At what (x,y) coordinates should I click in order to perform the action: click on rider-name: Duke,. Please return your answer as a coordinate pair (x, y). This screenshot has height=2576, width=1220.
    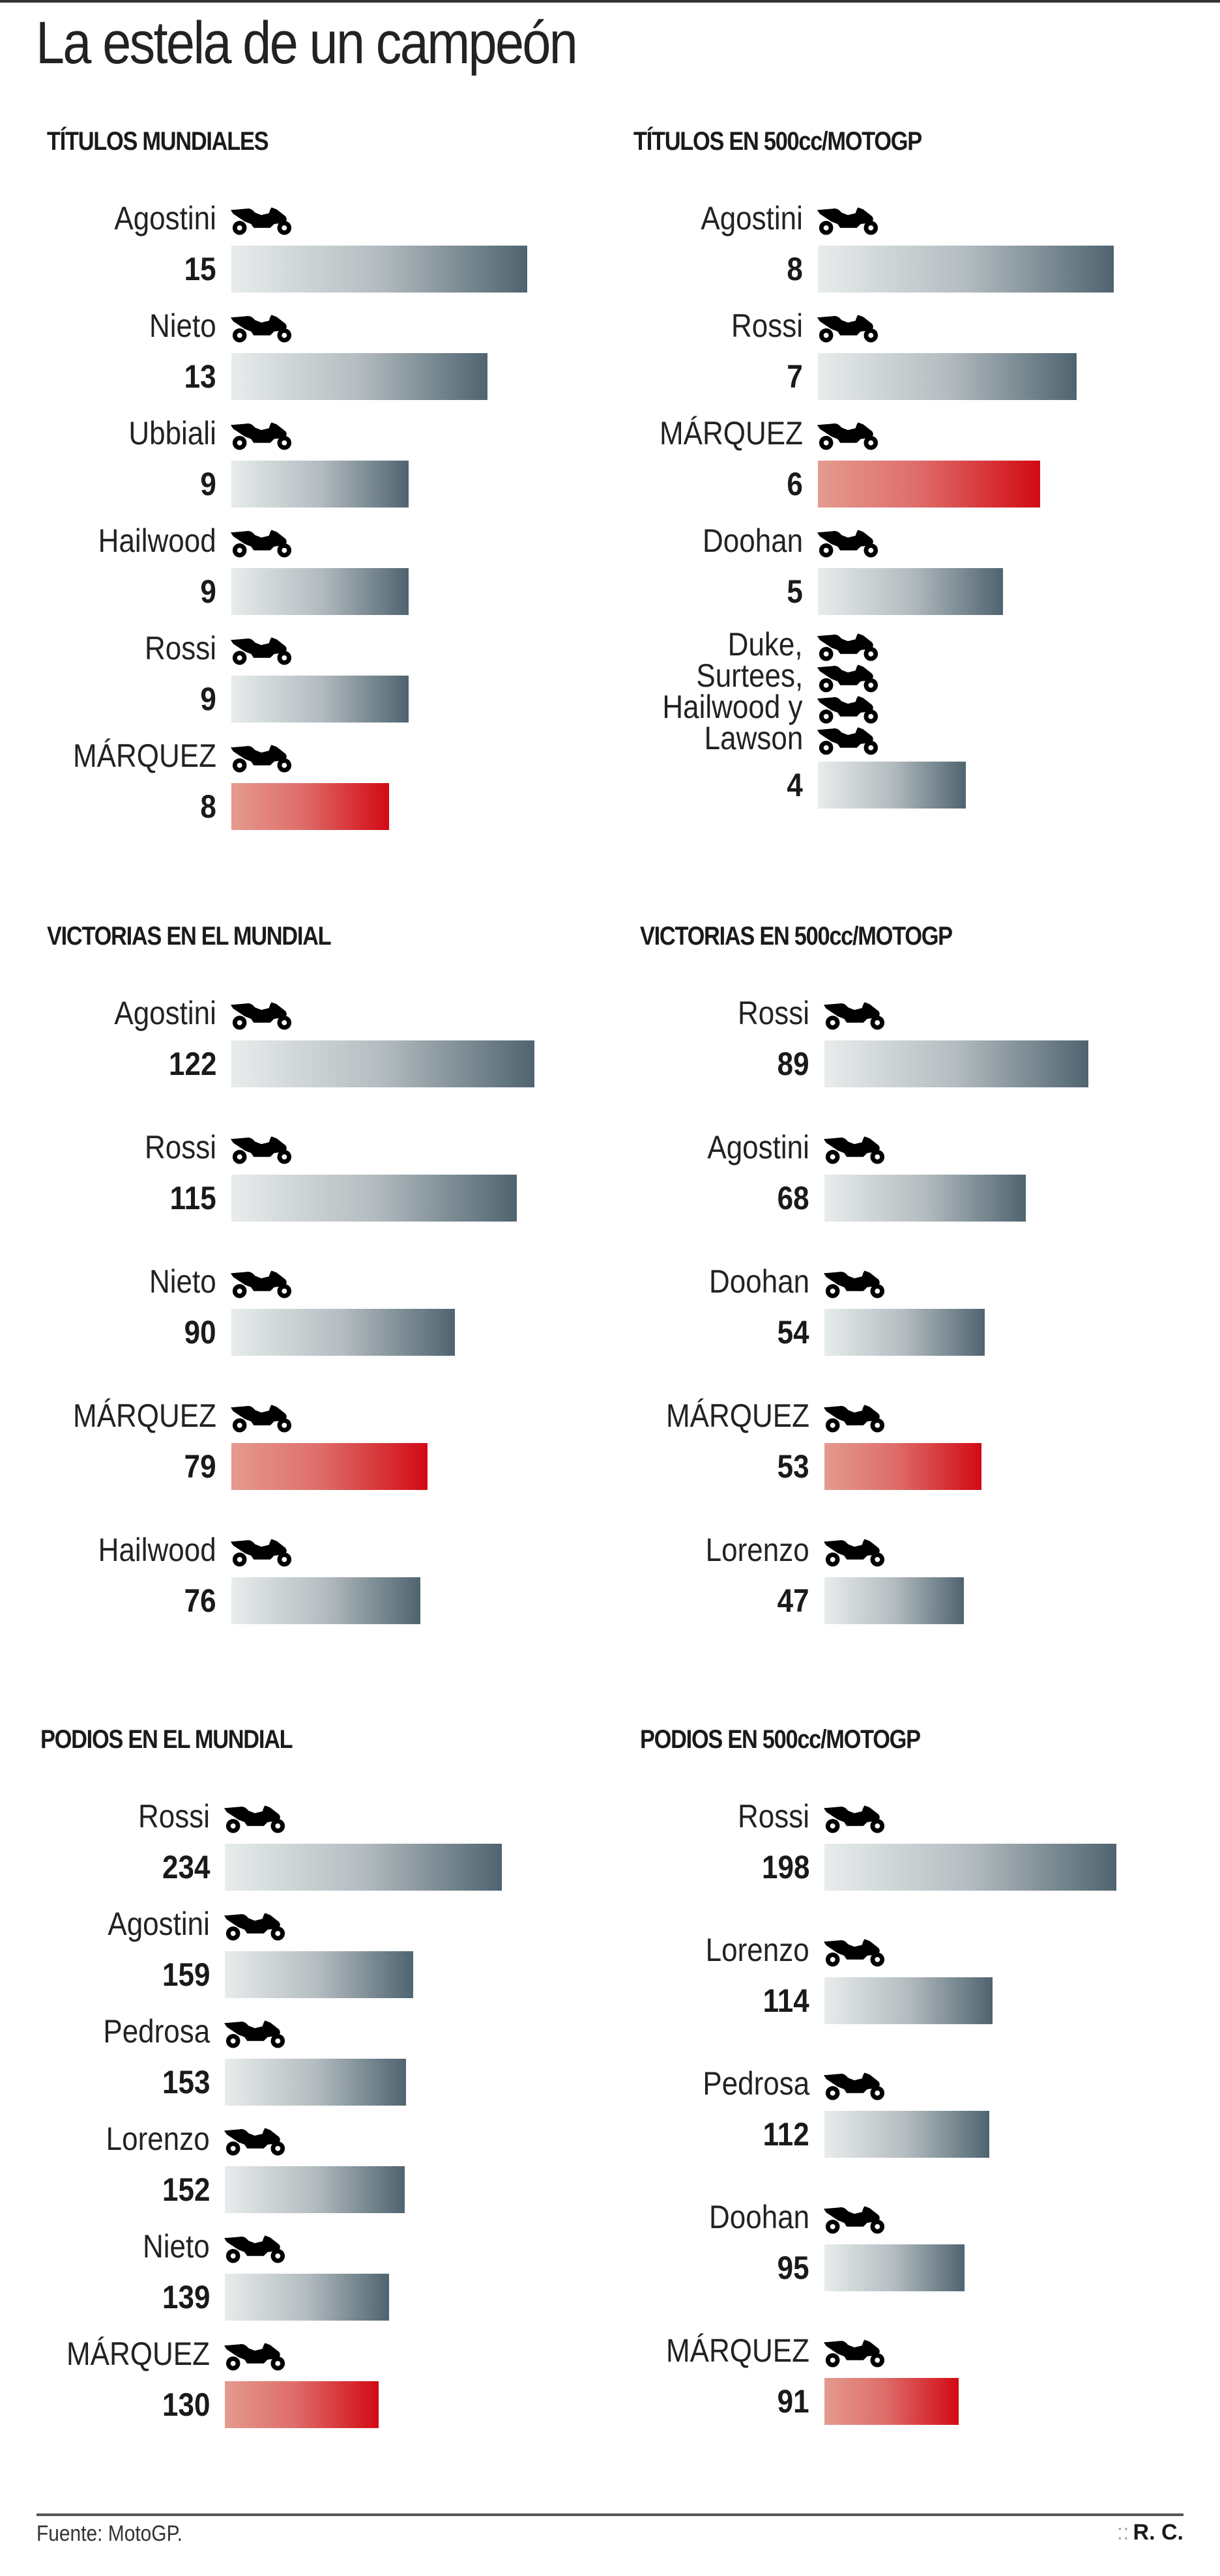
    Looking at the image, I should click on (765, 644).